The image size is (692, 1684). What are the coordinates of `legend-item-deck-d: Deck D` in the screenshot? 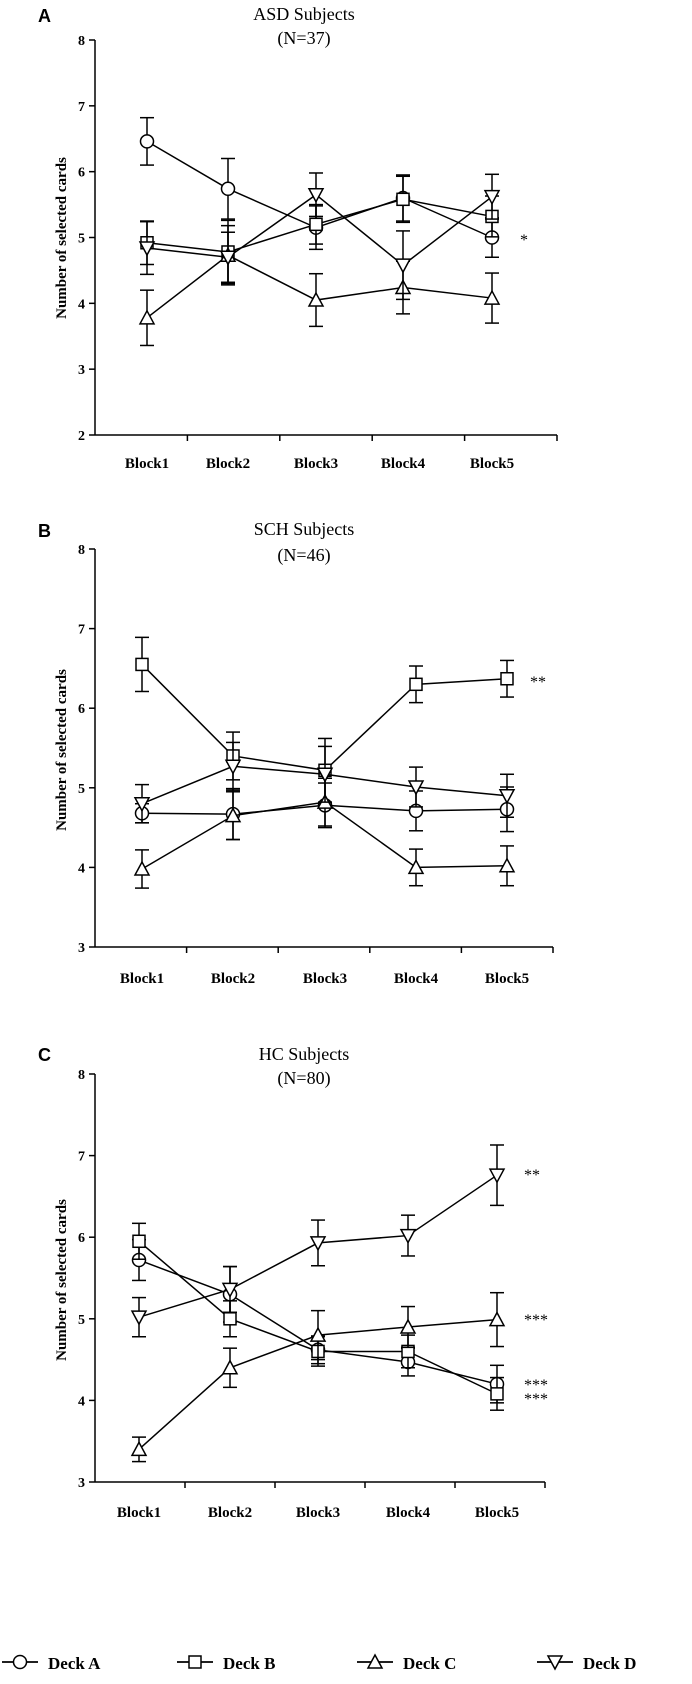 It's located at (586, 1663).